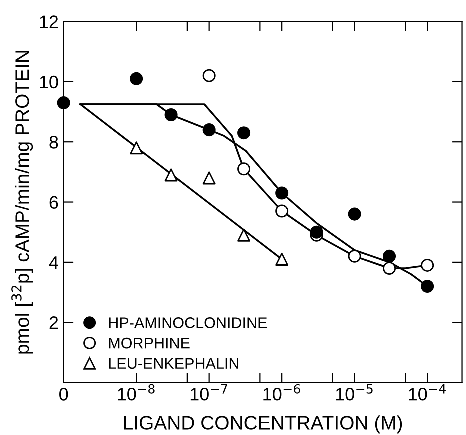 The image size is (466, 435). What do you see at coordinates (23, 202) in the screenshot?
I see `y-axis-title: pmol [$^{32}$p] cAMP/min/mg PROTEIN` at bounding box center [23, 202].